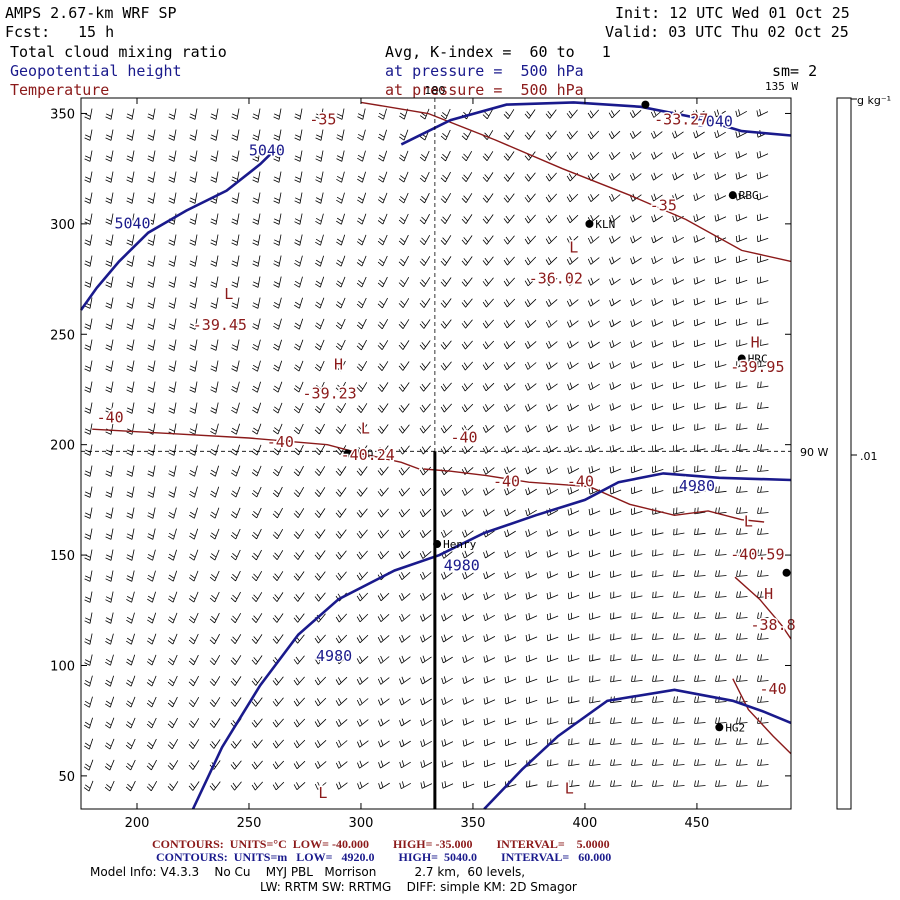  What do you see at coordinates (132, 223) in the screenshot?
I see `height-label: 5040` at bounding box center [132, 223].